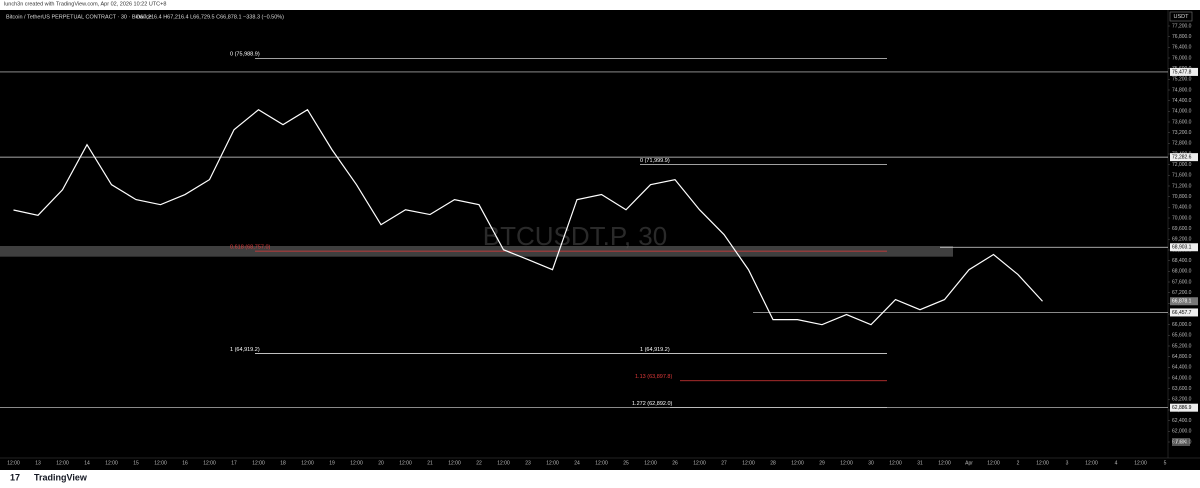 The height and width of the screenshot is (488, 1200). I want to click on y-tick-label: 74,000.0, so click(1182, 112).